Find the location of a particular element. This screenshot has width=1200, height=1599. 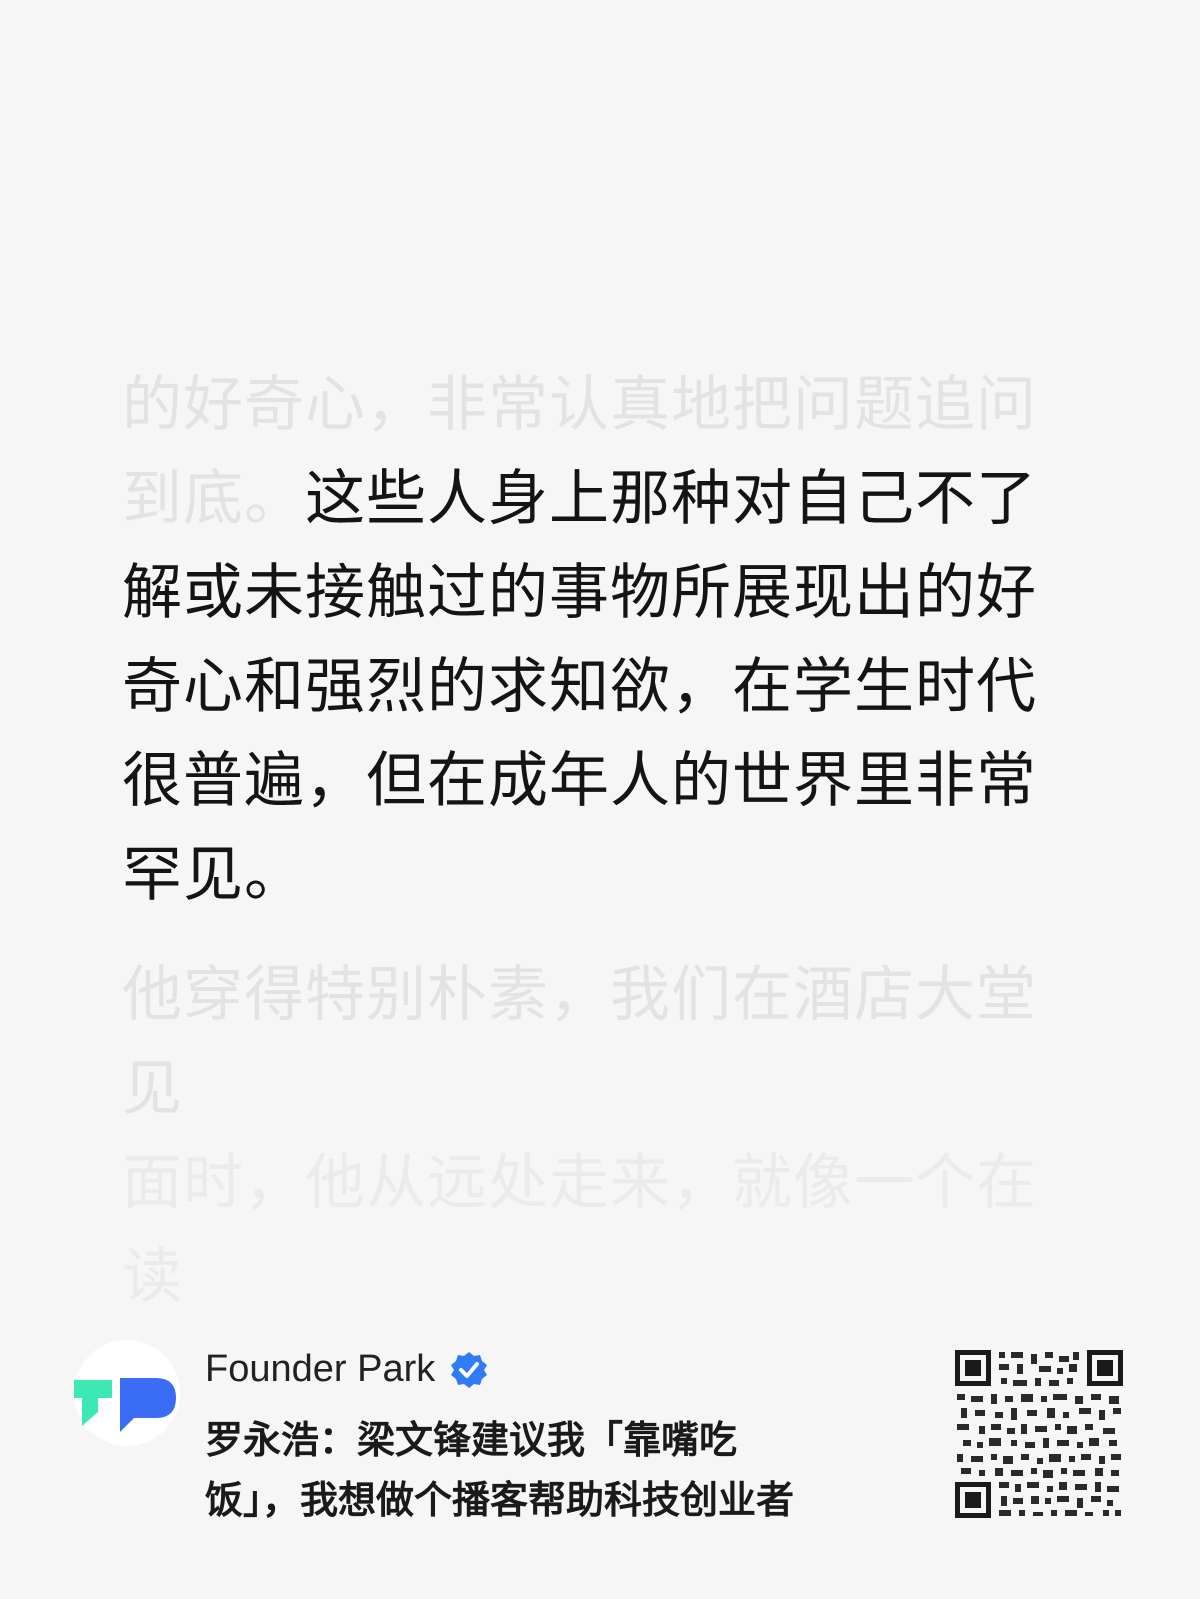

founder-park-logo is located at coordinates (127, 1393).